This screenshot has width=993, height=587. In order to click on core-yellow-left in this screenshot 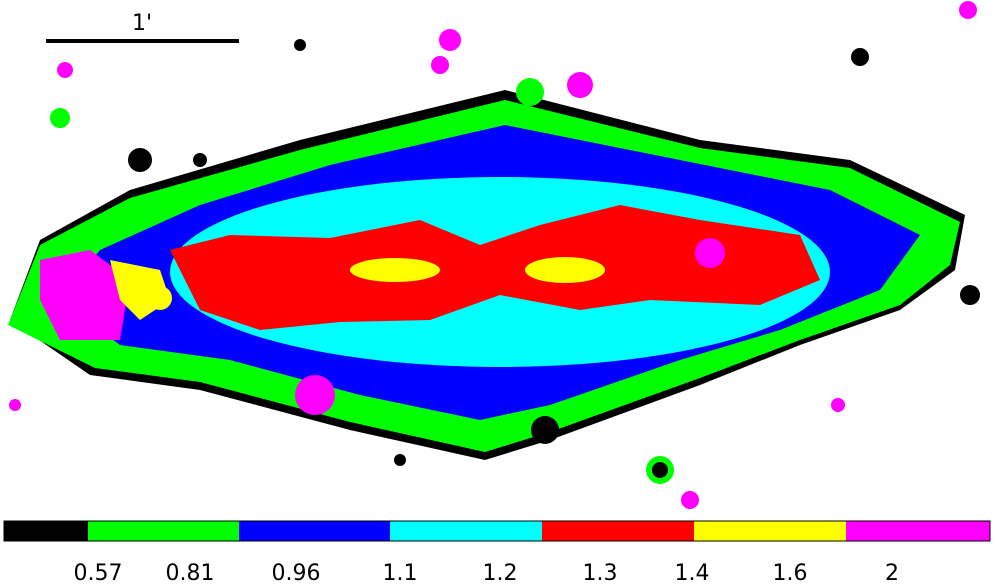, I will do `click(395, 270)`.